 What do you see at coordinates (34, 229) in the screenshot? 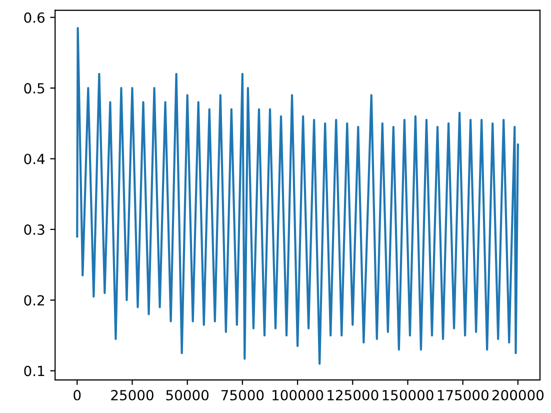
I see `y-tick-label: 0.3` at bounding box center [34, 229].